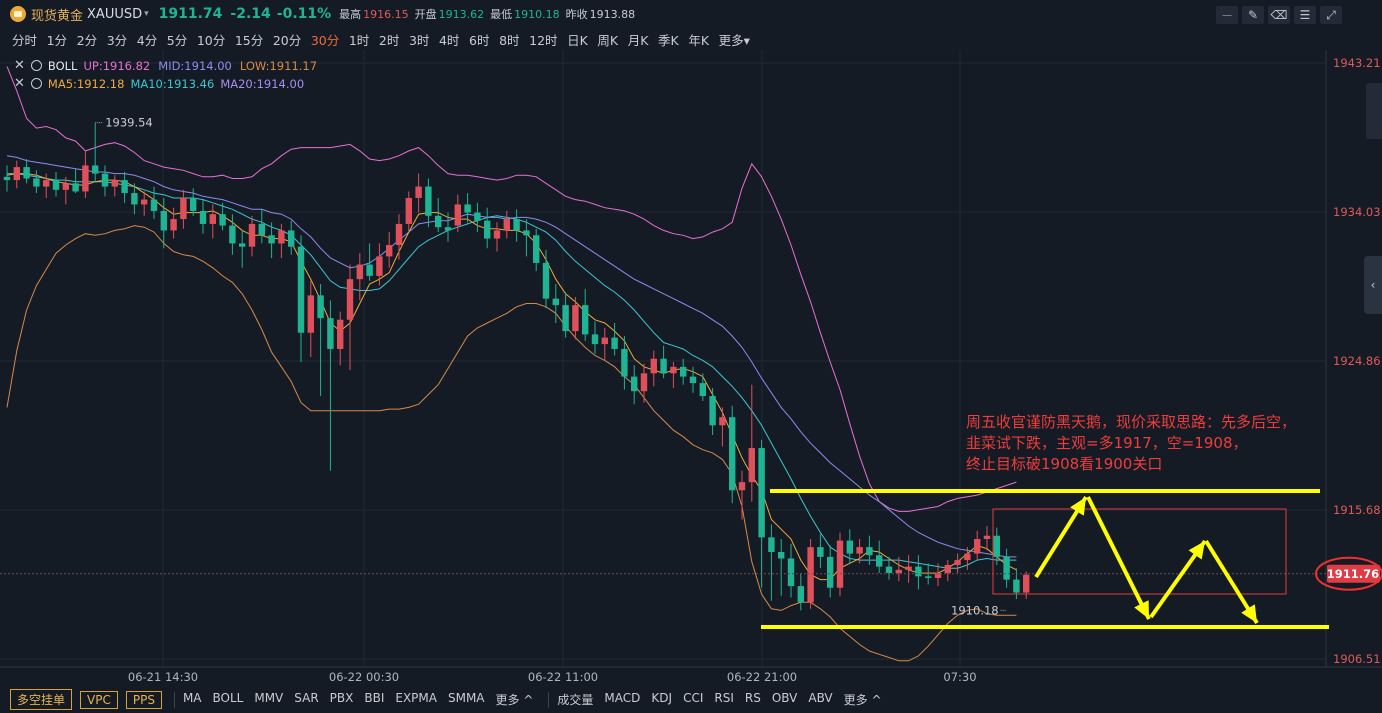  What do you see at coordinates (612, 14) in the screenshot?
I see `prev-close-value: 1913.88` at bounding box center [612, 14].